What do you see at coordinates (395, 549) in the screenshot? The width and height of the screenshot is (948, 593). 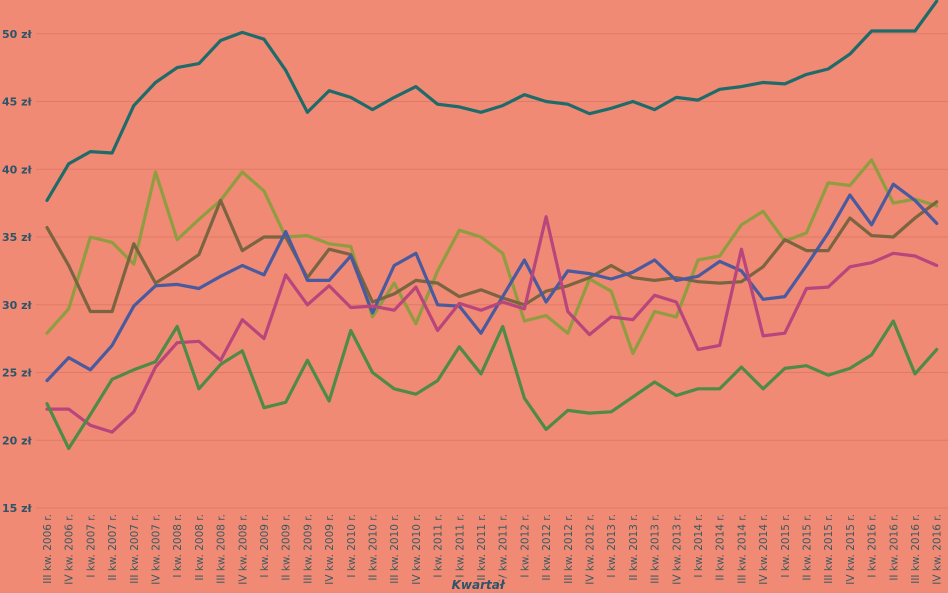 I see `x-tick-label: III kw. 2010 r.` at bounding box center [395, 549].